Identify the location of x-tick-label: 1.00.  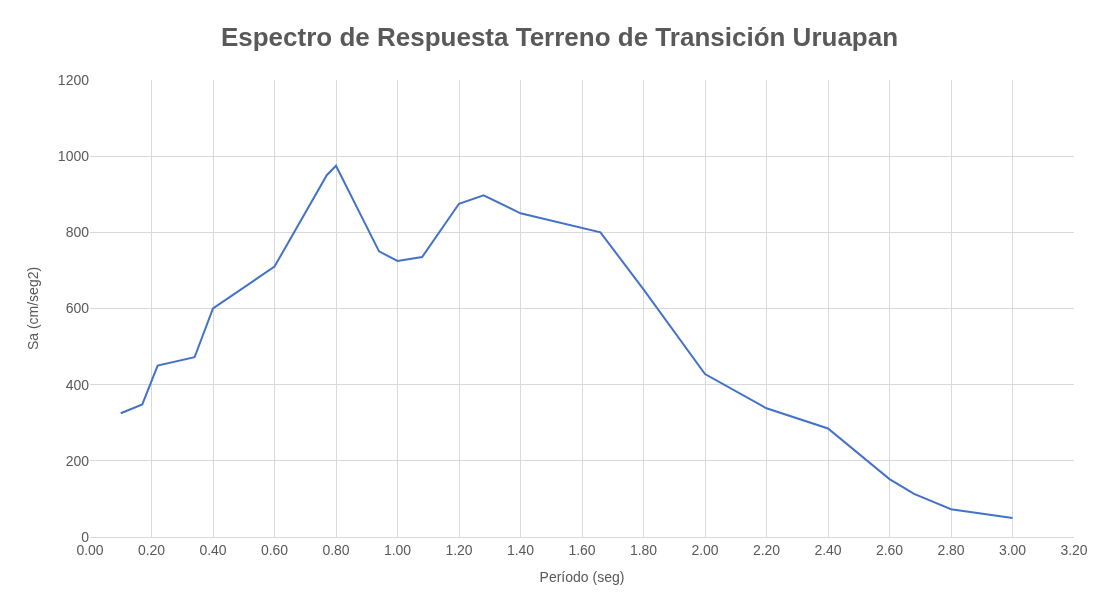
(397, 549).